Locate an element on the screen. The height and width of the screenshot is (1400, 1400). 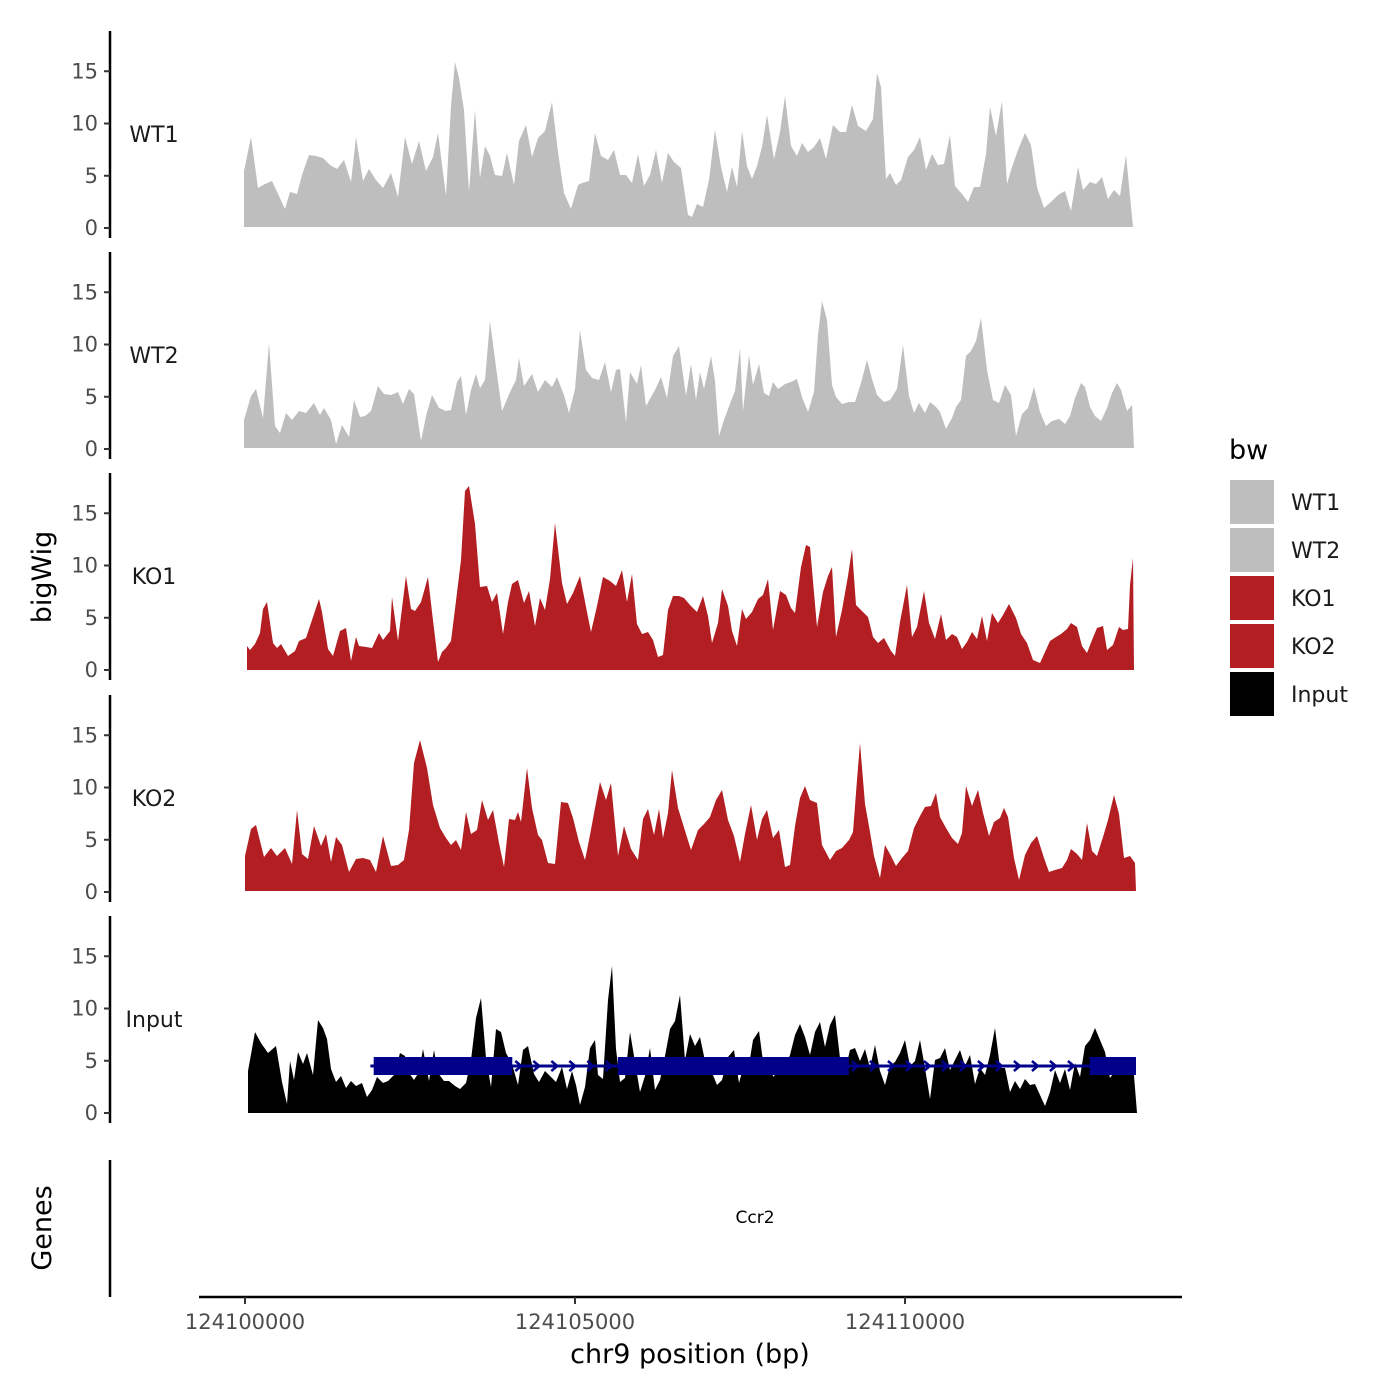
x-tick-label: 124110000 is located at coordinates (905, 1322).